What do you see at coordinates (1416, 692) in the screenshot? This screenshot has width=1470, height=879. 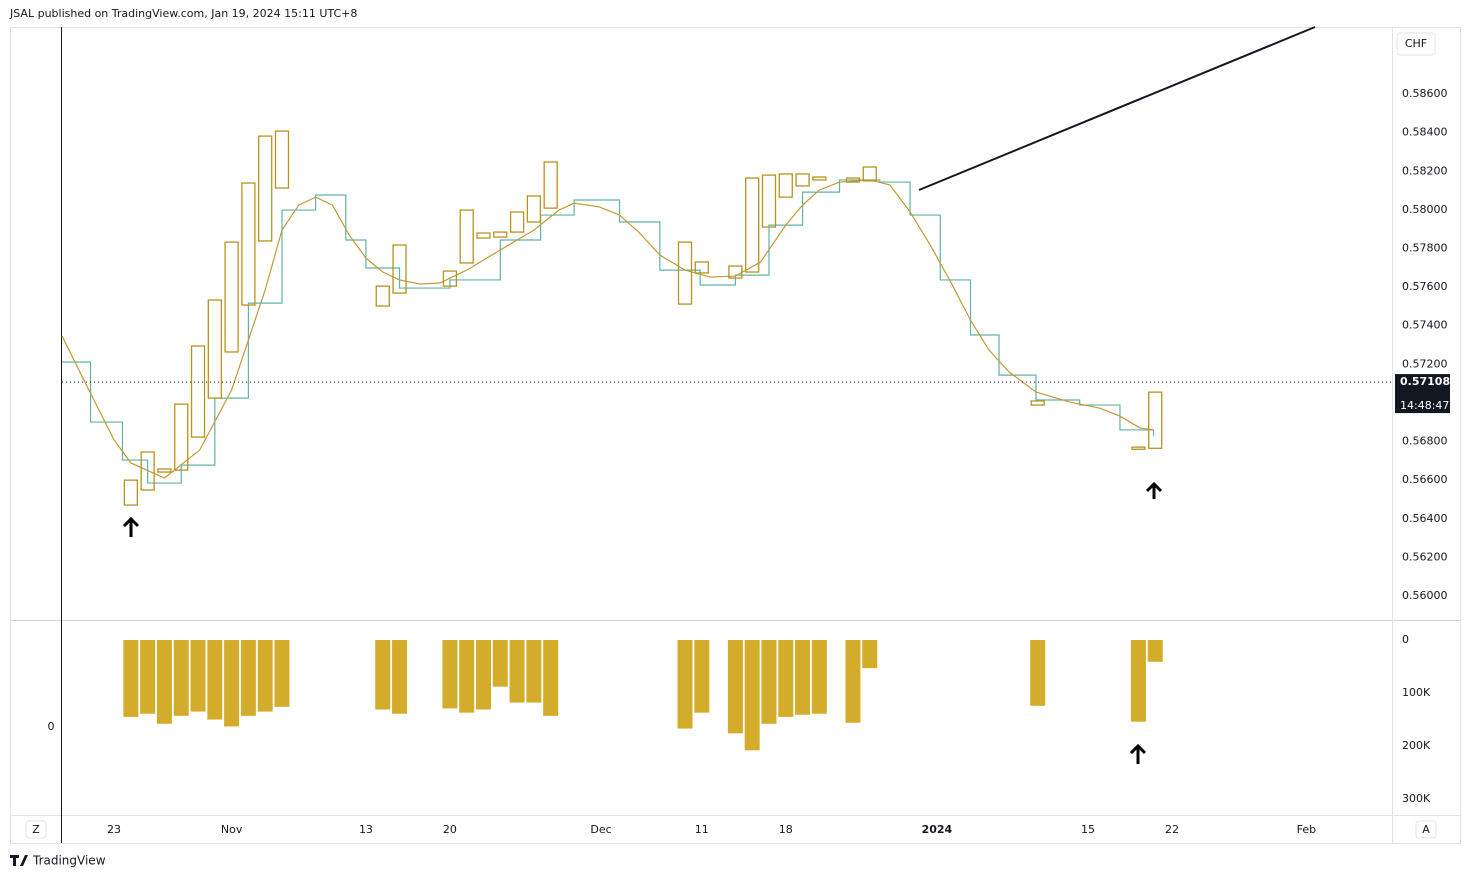 I see `y-tick-label: 100K` at bounding box center [1416, 692].